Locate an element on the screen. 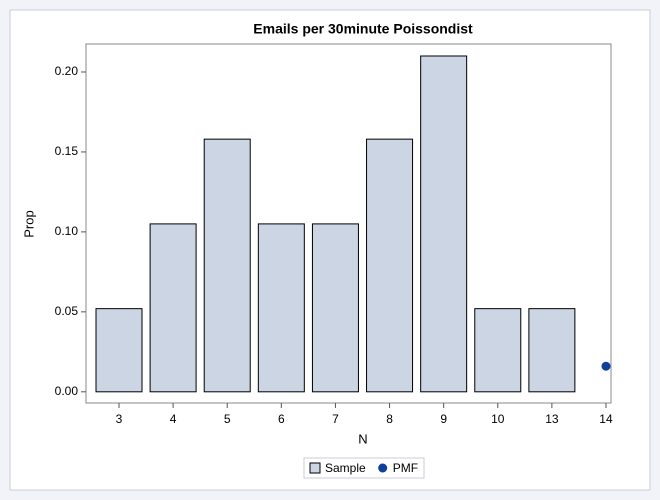 This screenshot has width=660, height=500. x-tick-label: 14 is located at coordinates (606, 419).